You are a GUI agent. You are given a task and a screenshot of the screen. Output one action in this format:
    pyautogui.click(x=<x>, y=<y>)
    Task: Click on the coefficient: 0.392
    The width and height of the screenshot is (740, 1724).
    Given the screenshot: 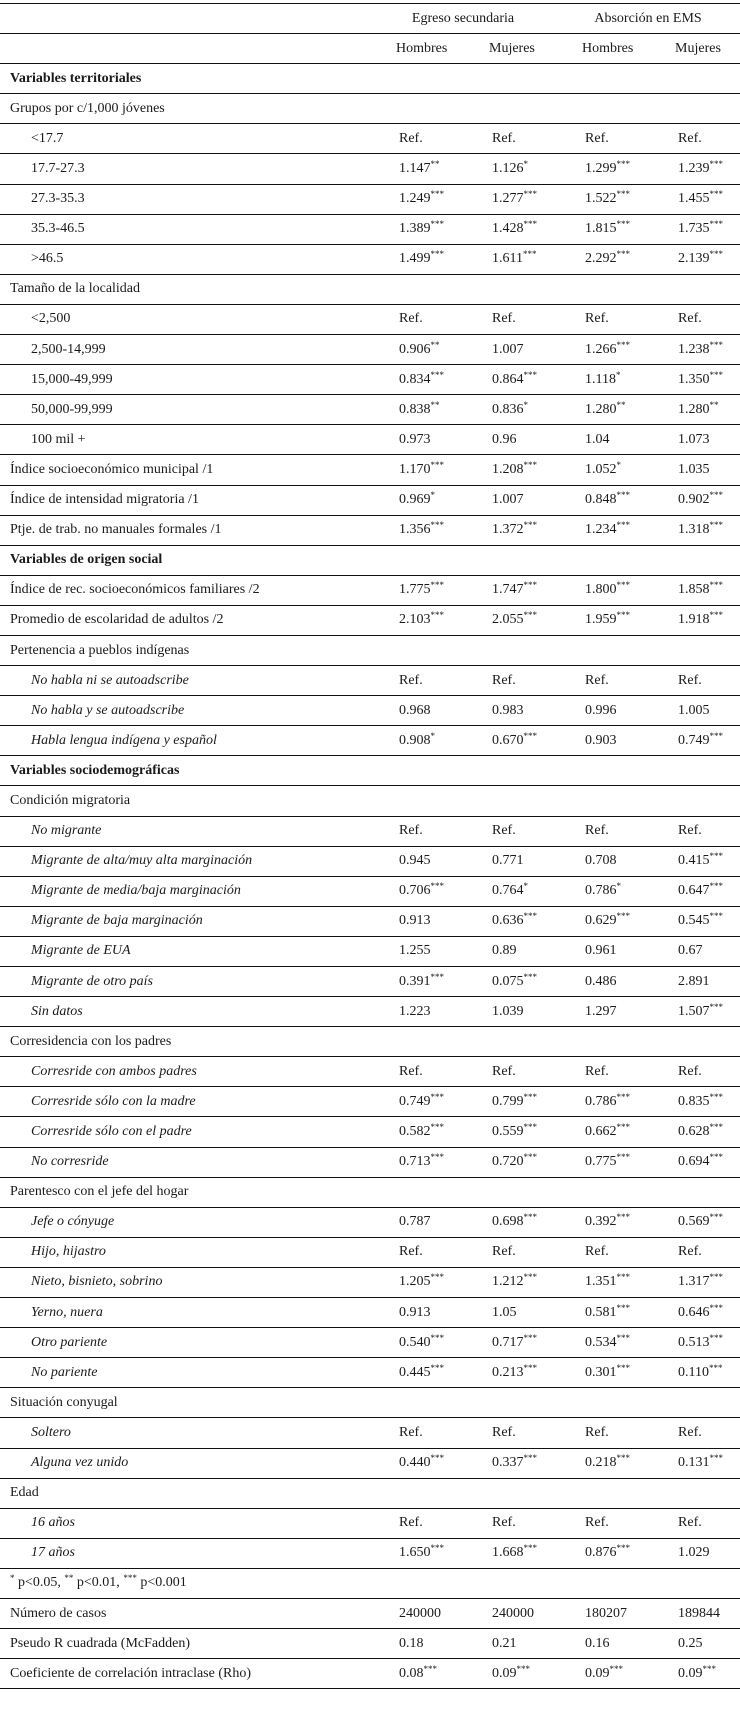 What is the action you would take?
    pyautogui.click(x=601, y=1222)
    